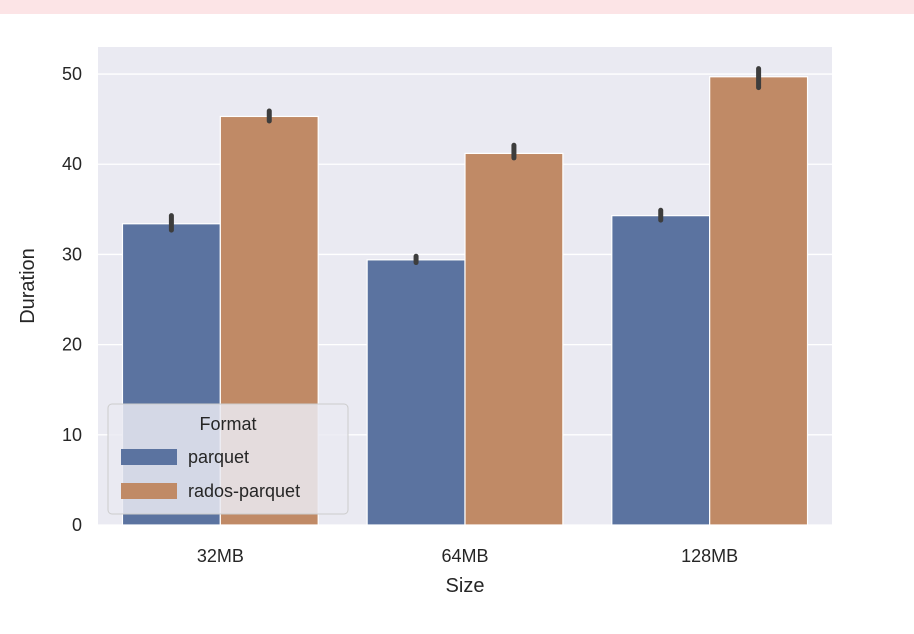 The height and width of the screenshot is (634, 914). What do you see at coordinates (72, 345) in the screenshot?
I see `y-tick-label-20: 20` at bounding box center [72, 345].